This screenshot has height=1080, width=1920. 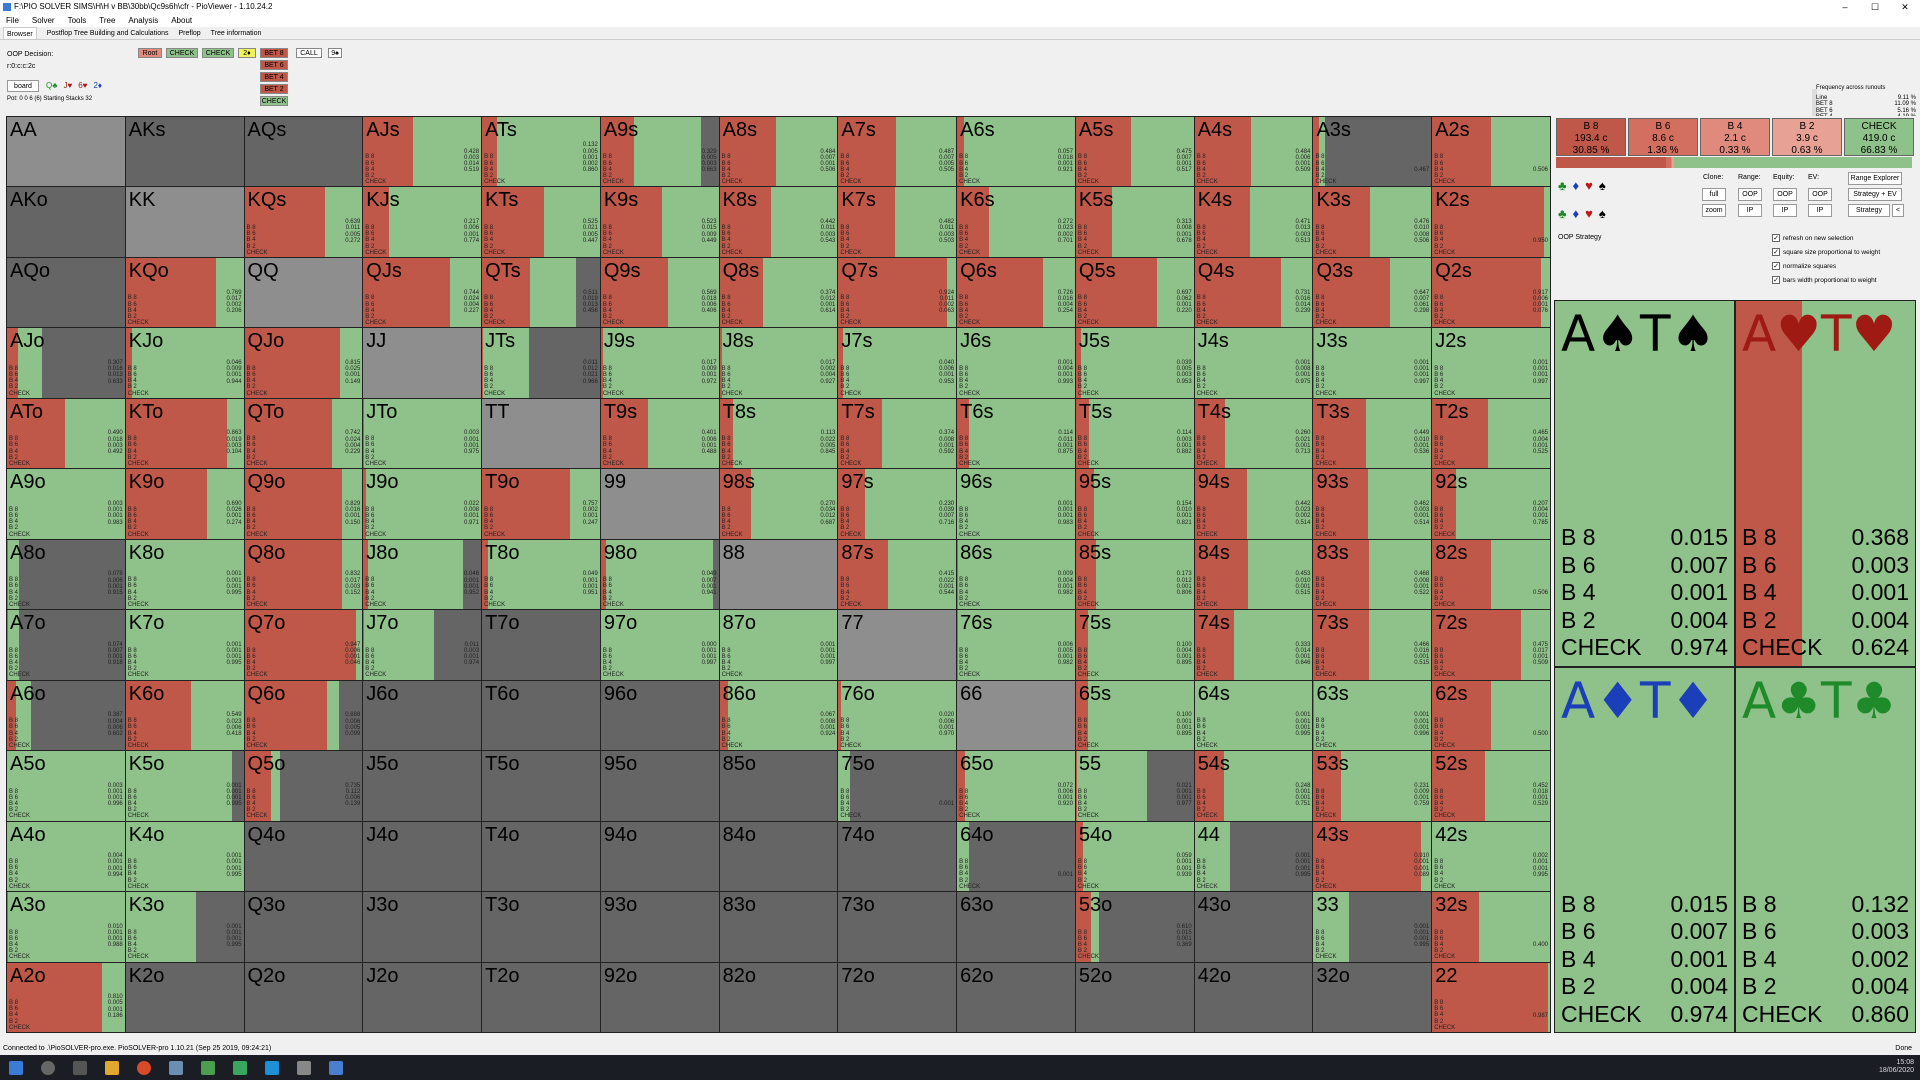 What do you see at coordinates (1576, 213) in the screenshot?
I see `diamond-icon: ♦` at bounding box center [1576, 213].